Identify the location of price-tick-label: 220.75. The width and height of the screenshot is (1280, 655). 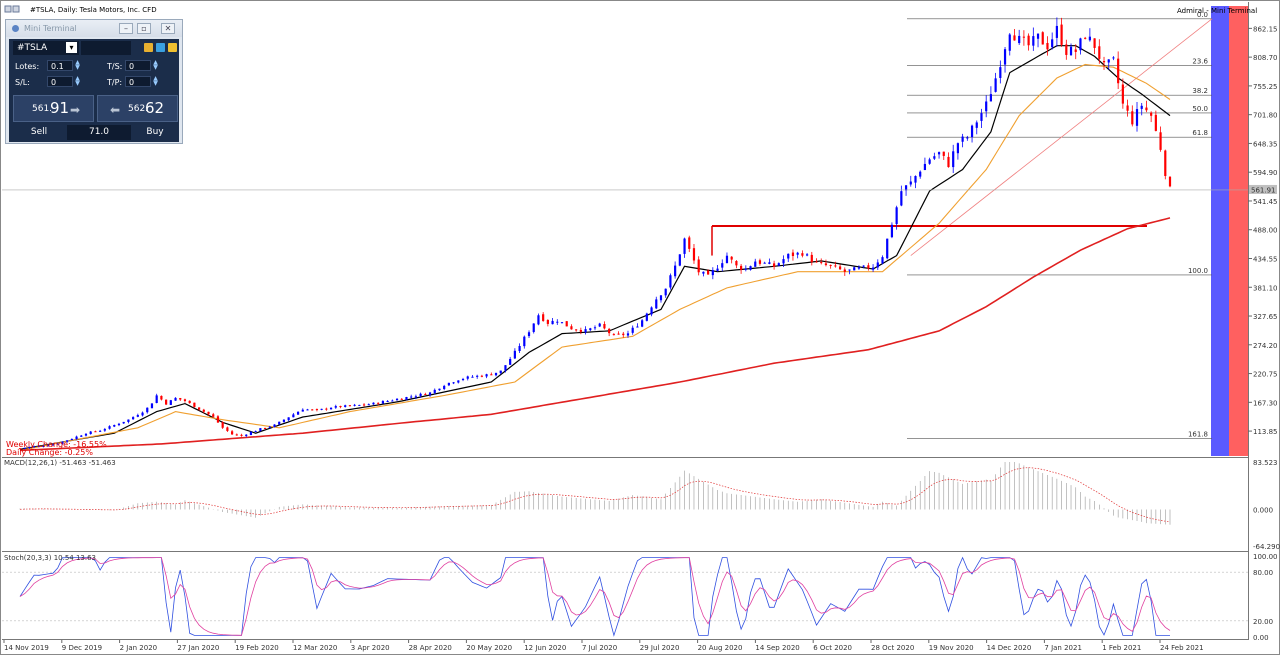
(1265, 375).